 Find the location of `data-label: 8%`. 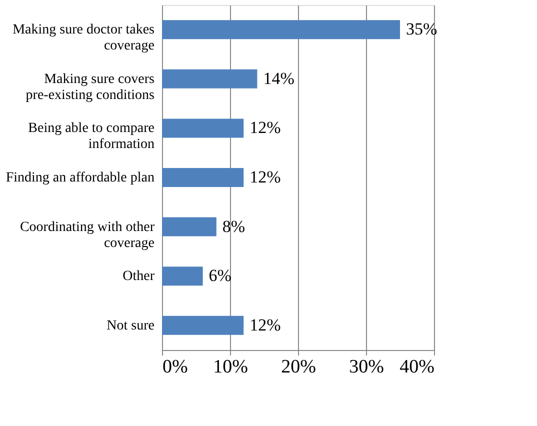

data-label: 8% is located at coordinates (234, 226).